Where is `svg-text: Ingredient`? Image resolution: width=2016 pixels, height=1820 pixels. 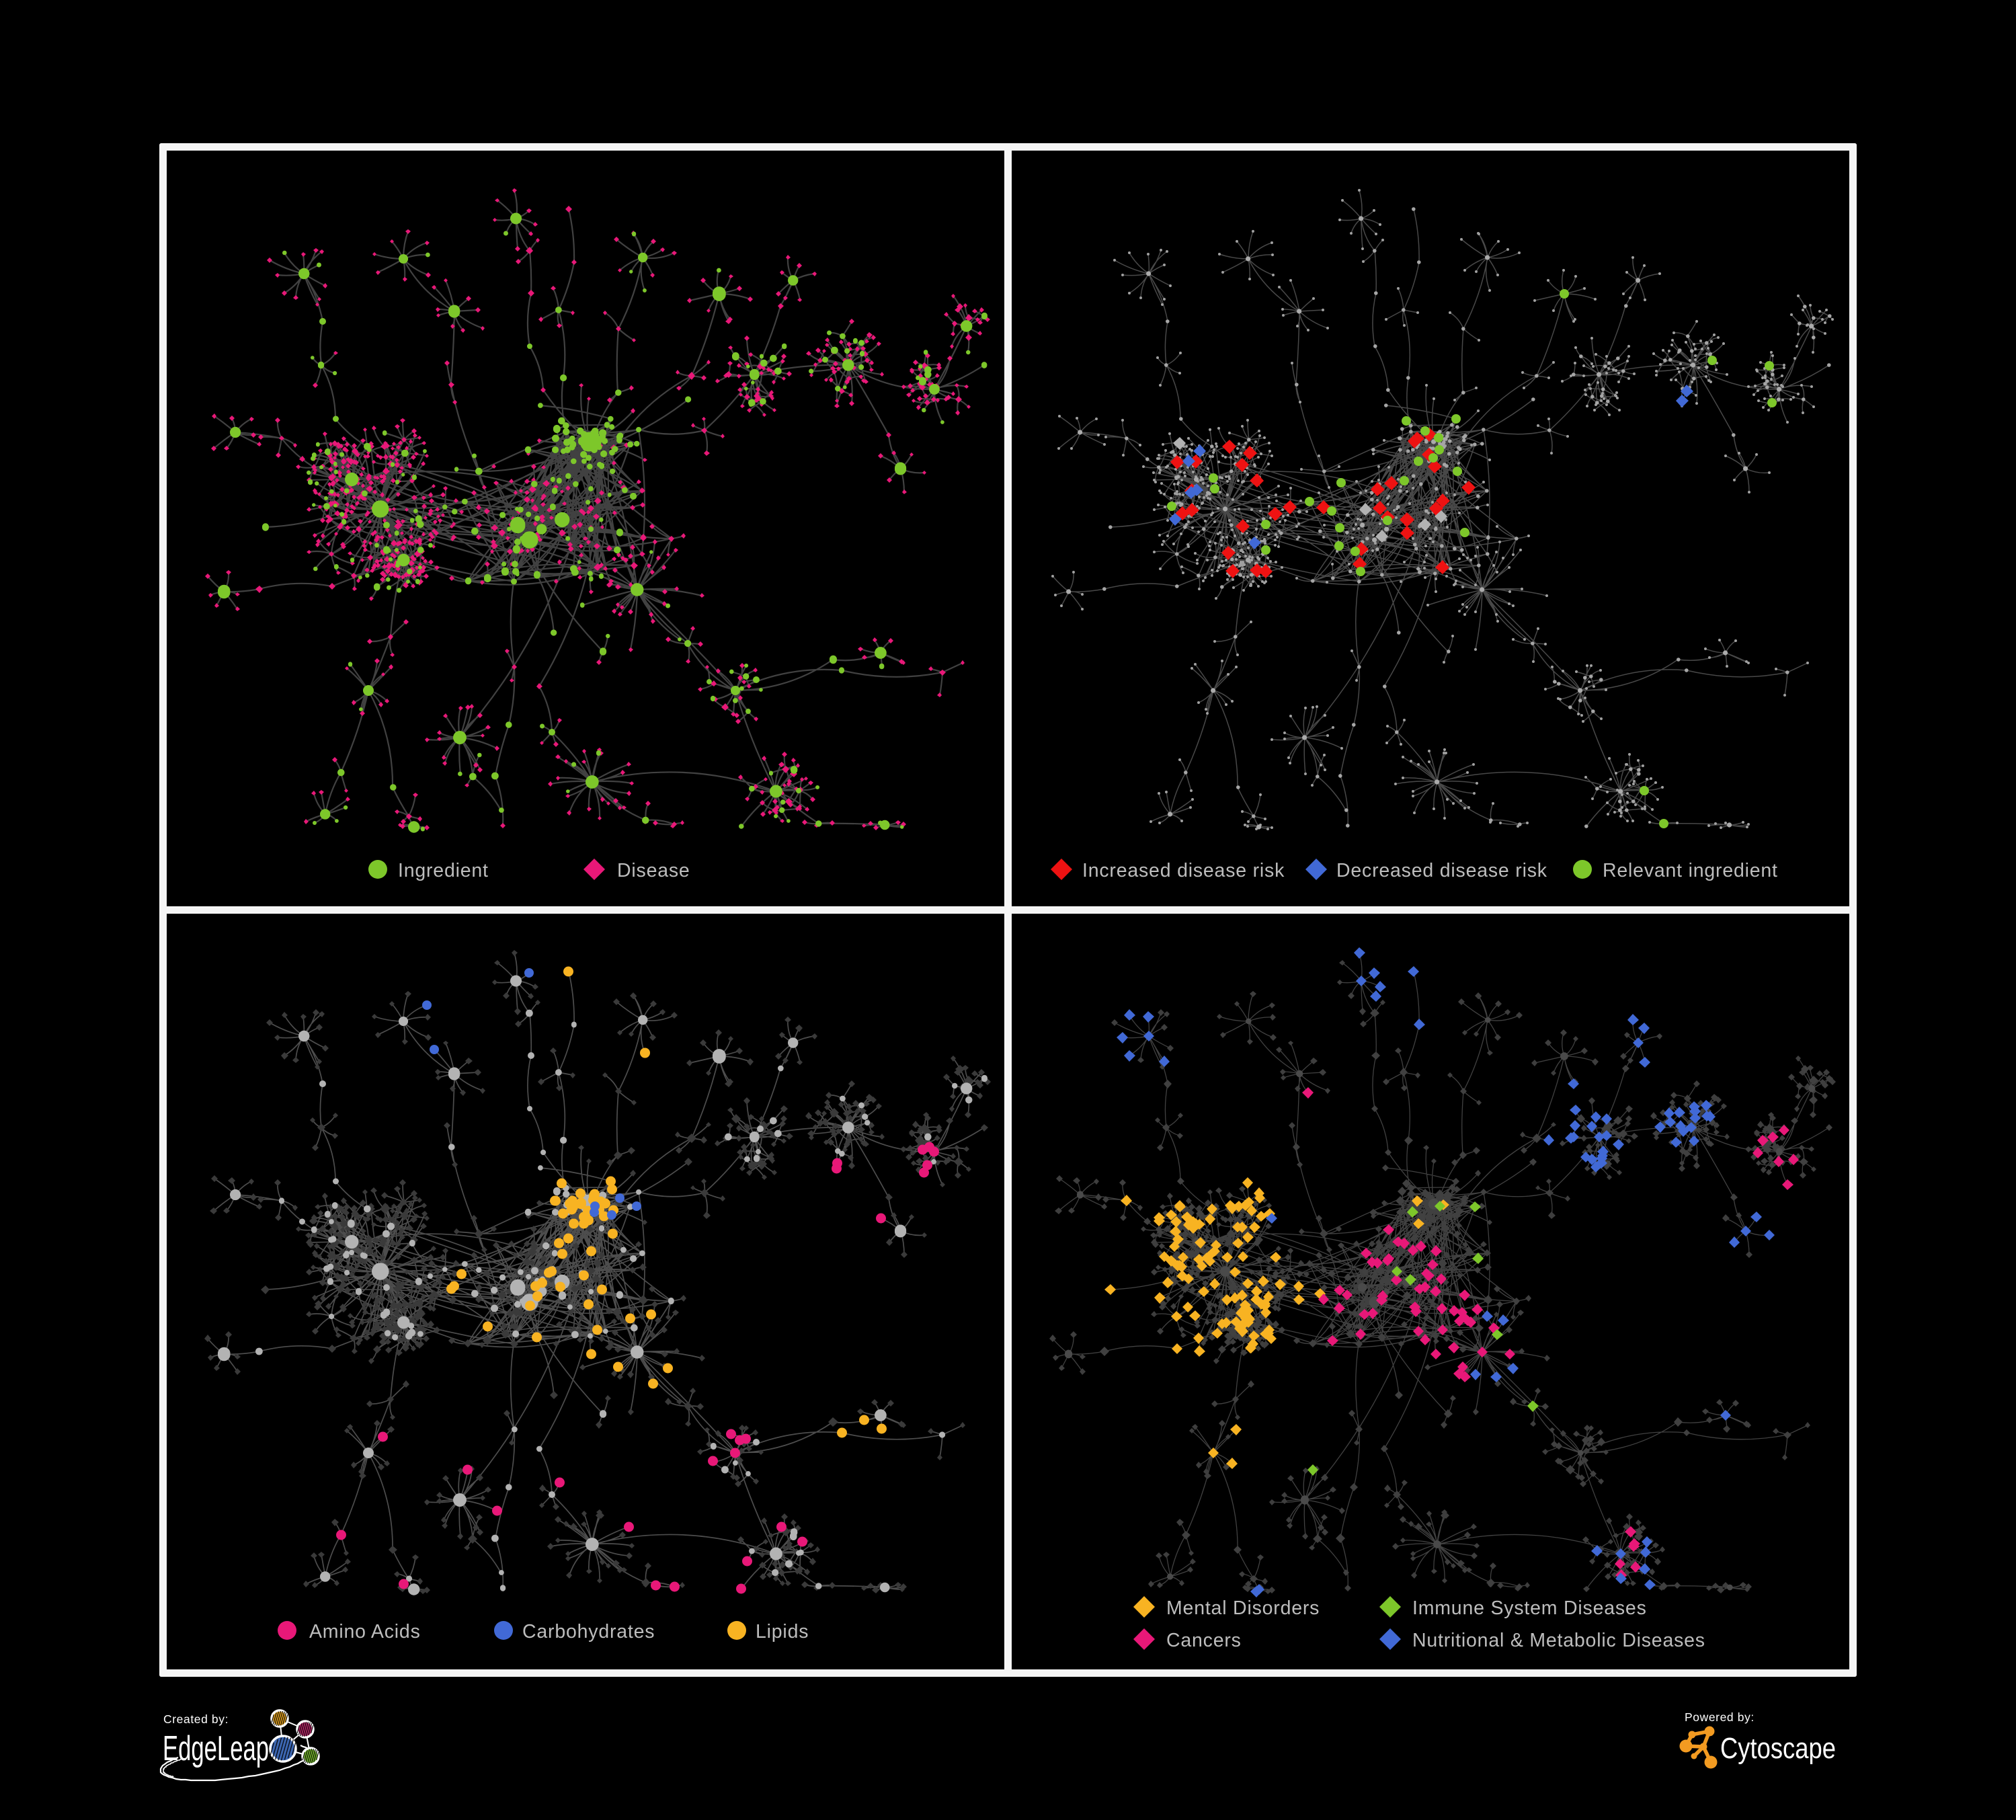
svg-text: Ingredient is located at coordinates (443, 870).